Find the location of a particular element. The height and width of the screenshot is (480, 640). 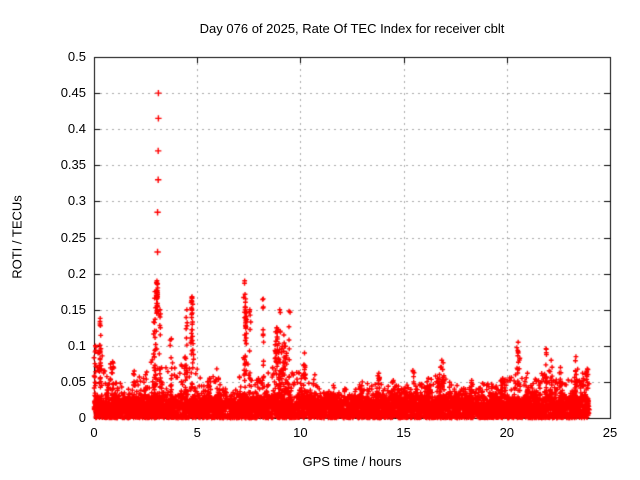

y-tick-label: 0.3 is located at coordinates (76, 201).